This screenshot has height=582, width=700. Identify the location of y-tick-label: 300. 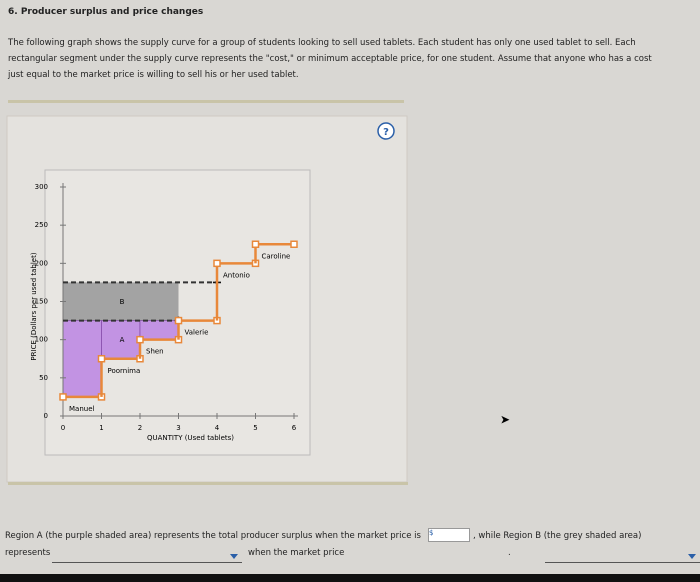
(41, 187).